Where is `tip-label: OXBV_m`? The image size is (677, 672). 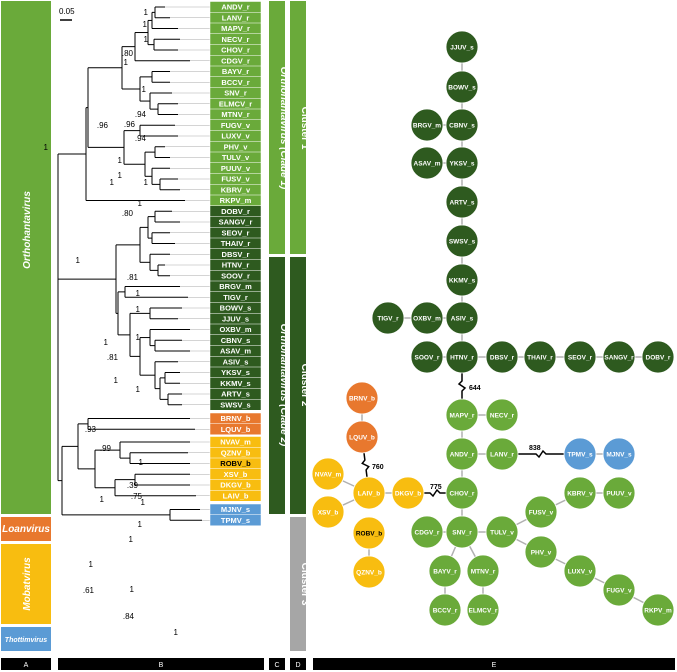
tip-label: OXBV_m is located at coordinates (235, 329).